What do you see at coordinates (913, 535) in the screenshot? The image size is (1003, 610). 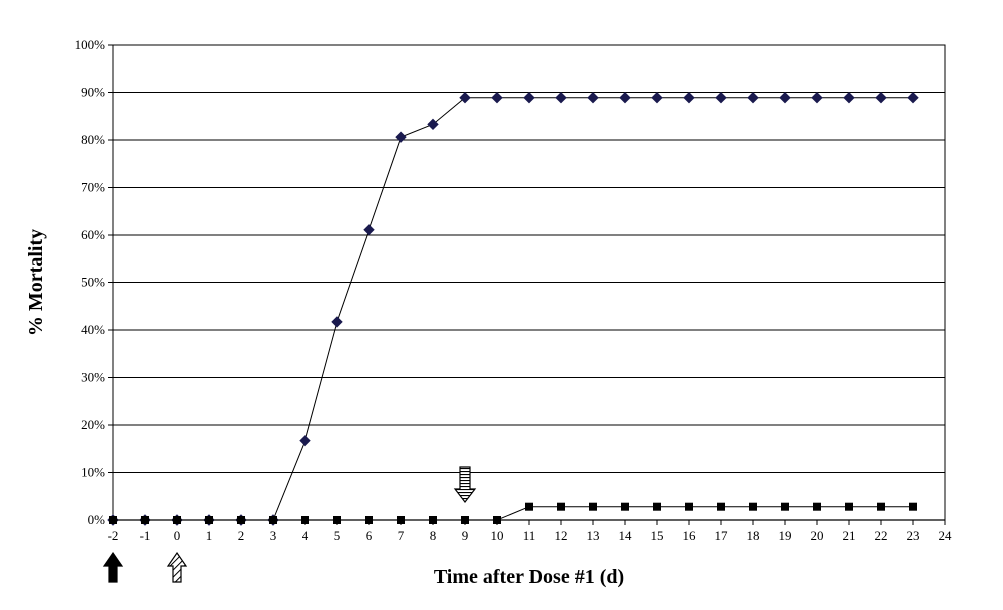 I see `x-tick-label: 23` at bounding box center [913, 535].